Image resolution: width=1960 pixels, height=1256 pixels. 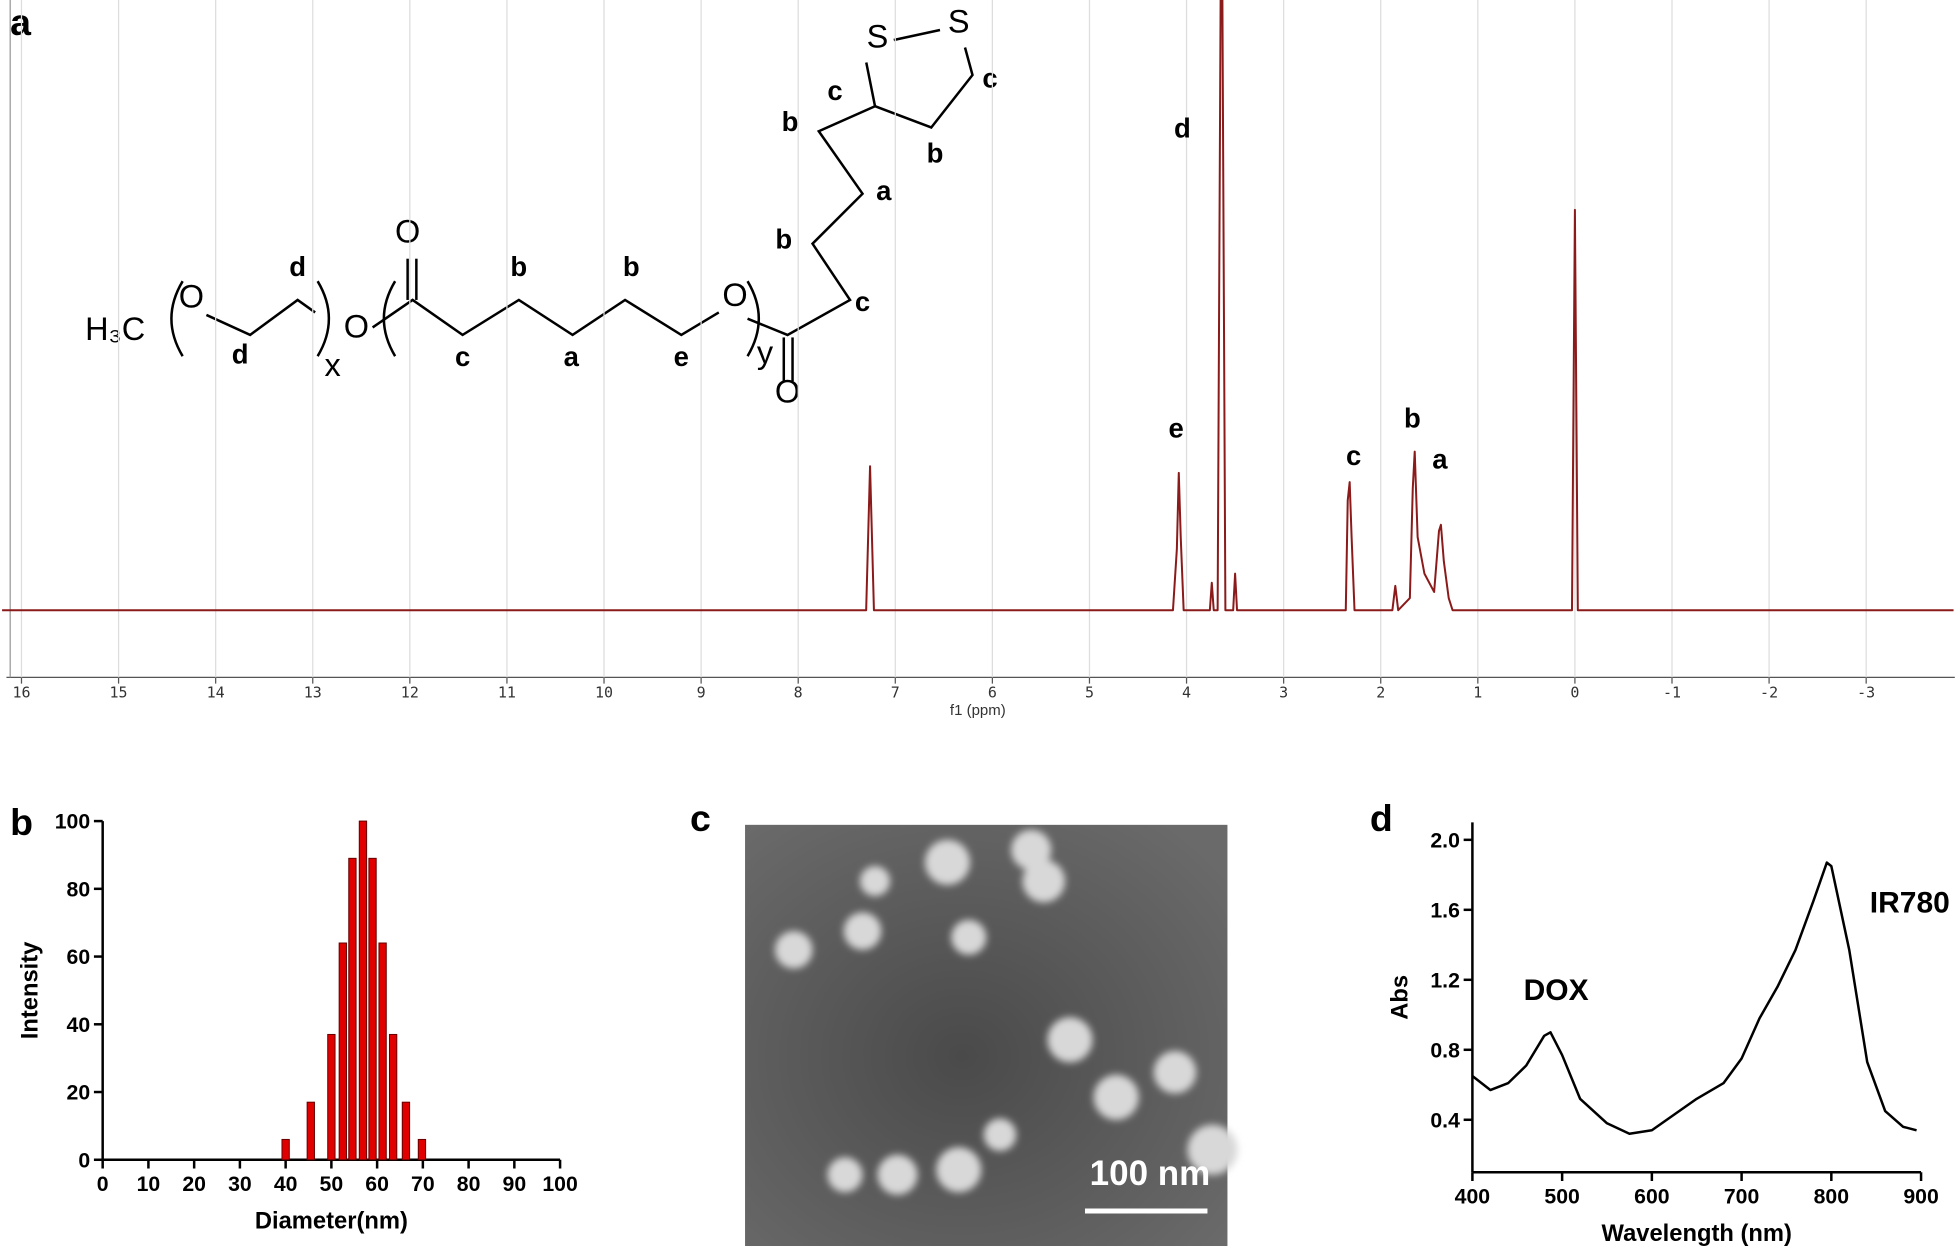 What do you see at coordinates (765, 353) in the screenshot?
I see `structure-label: y` at bounding box center [765, 353].